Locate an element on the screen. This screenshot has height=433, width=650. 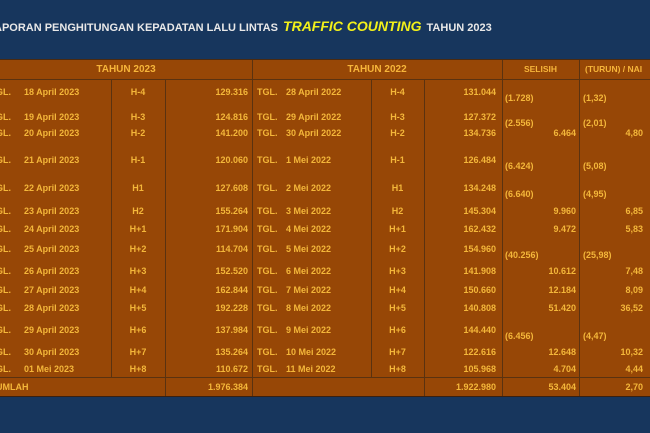
date-2022: 8 Mei 2022 is located at coordinates (309, 308).